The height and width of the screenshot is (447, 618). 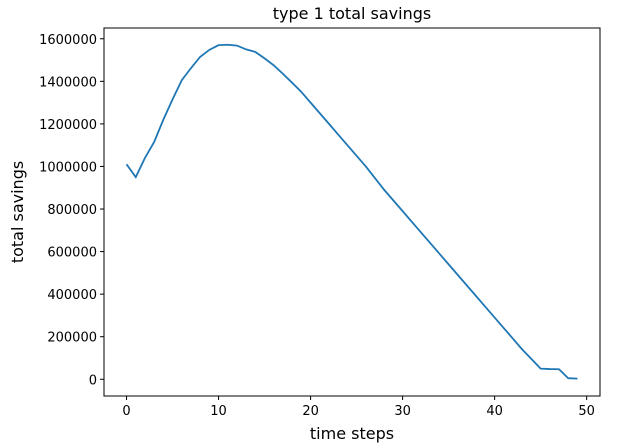 What do you see at coordinates (352, 13) in the screenshot?
I see `chart-title: type 1 total savings` at bounding box center [352, 13].